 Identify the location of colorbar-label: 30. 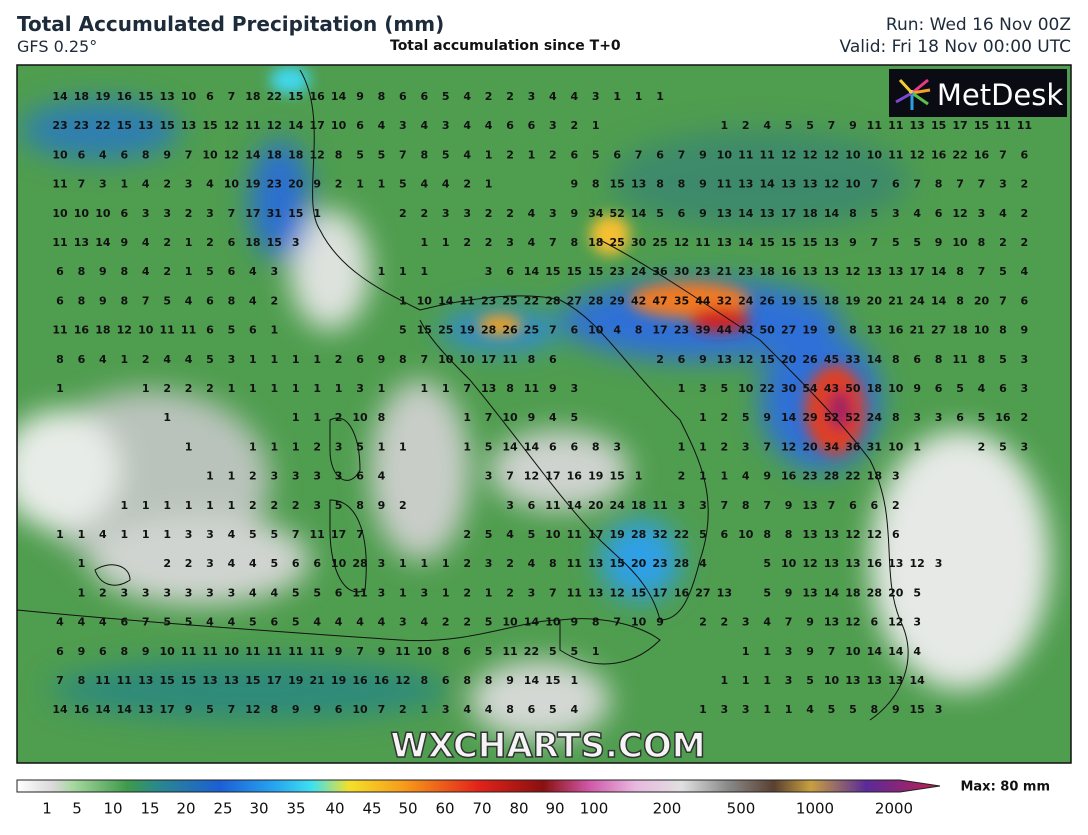
(258, 809).